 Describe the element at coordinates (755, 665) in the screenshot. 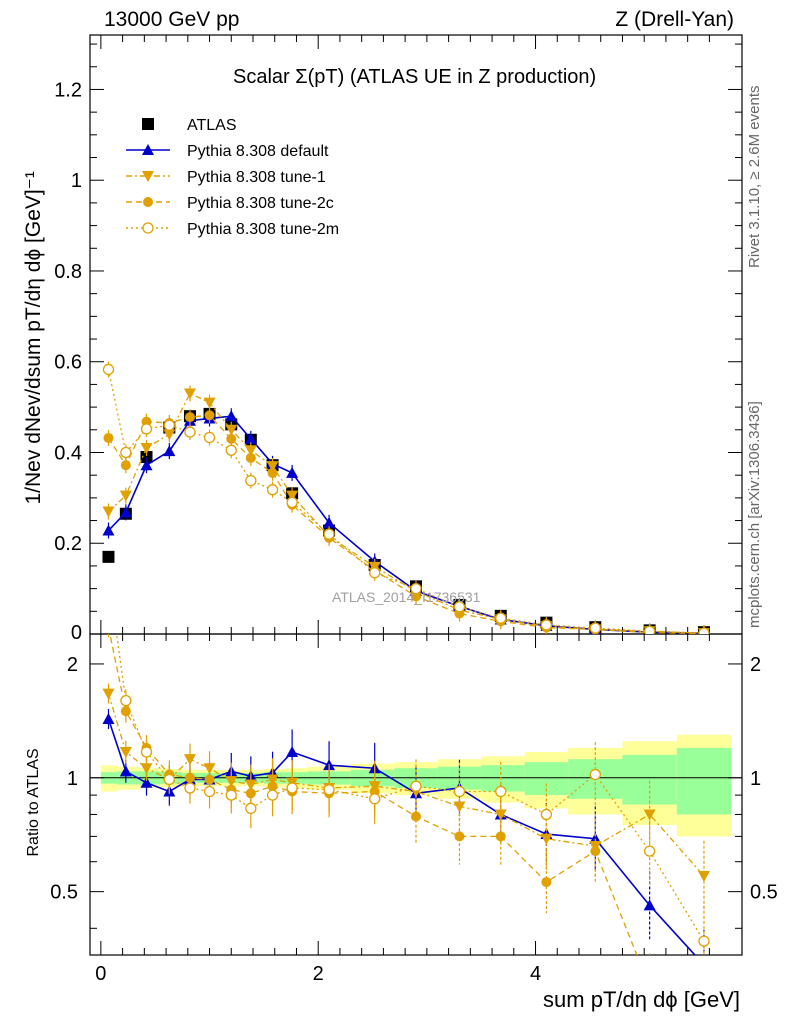

I see `ratio-y-tick-label-right: 2` at that location.